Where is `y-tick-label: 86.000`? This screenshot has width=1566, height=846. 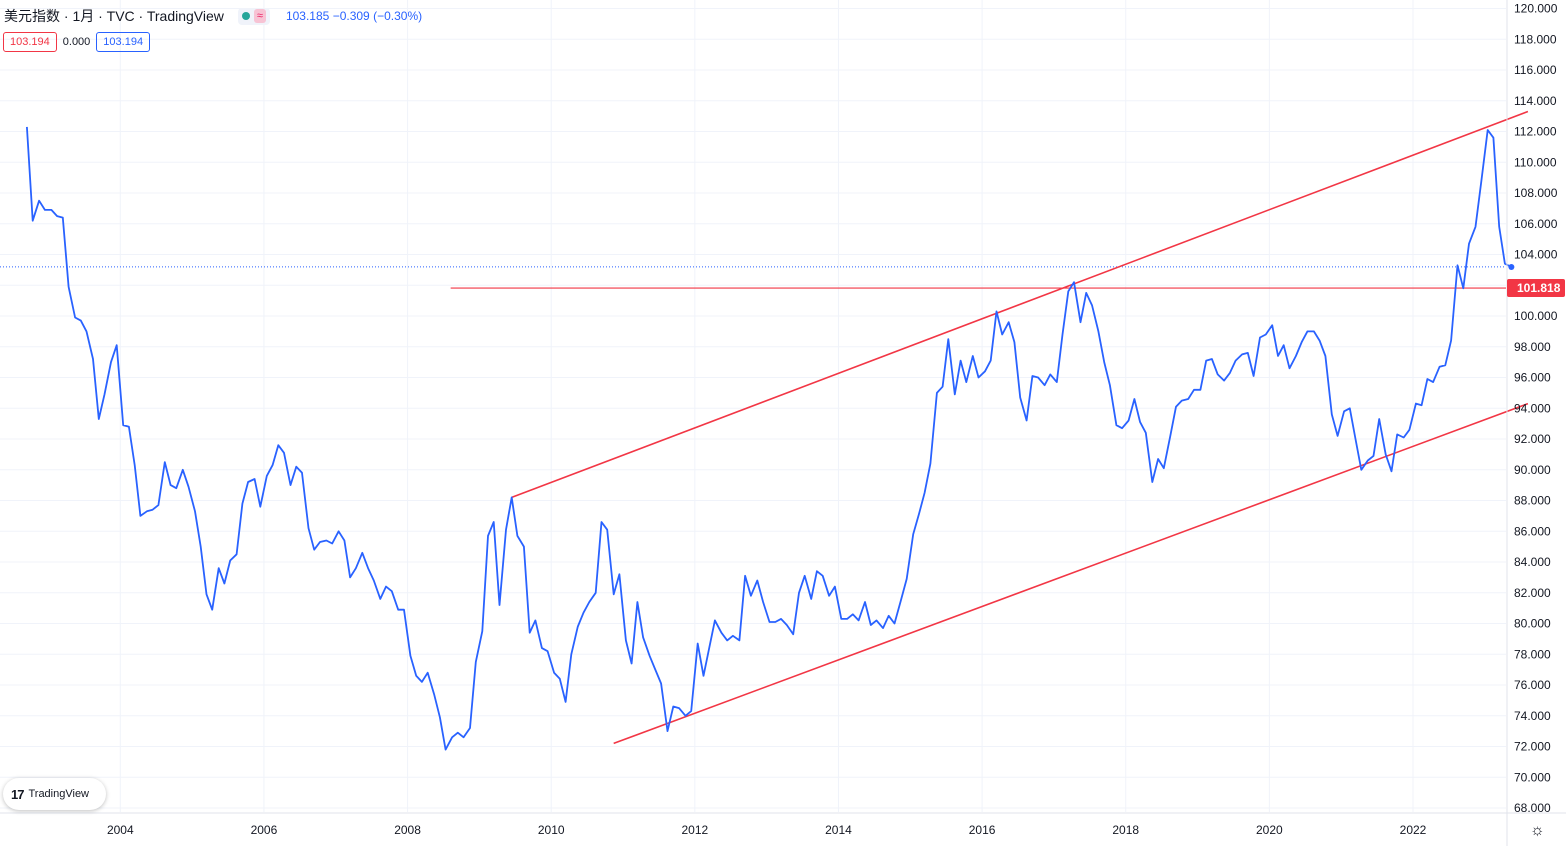
y-tick-label: 86.000 is located at coordinates (1532, 531).